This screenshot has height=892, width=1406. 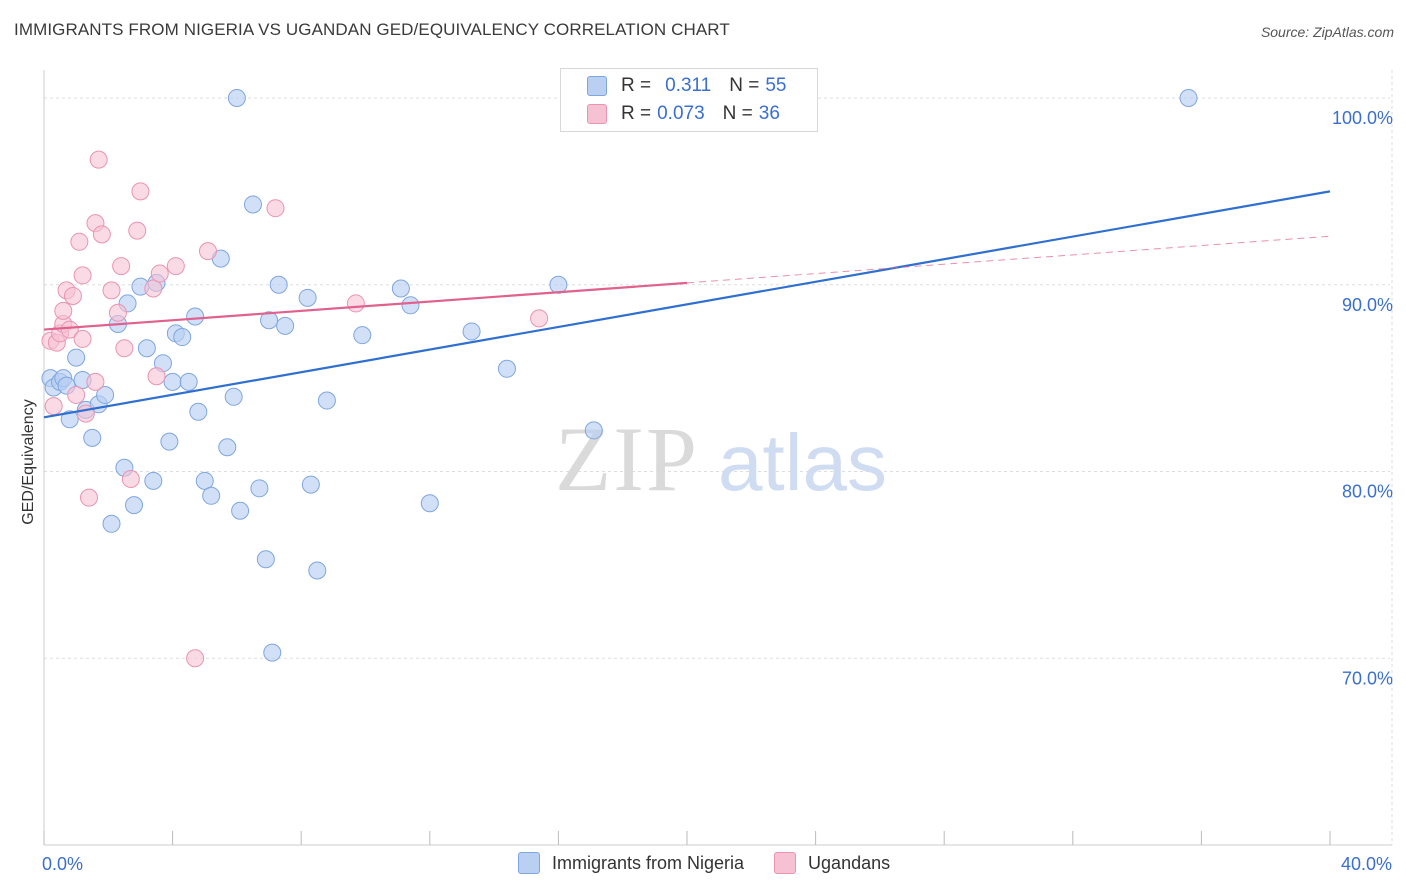 What do you see at coordinates (1366, 864) in the screenshot?
I see `x-tick-label: 40.0%` at bounding box center [1366, 864].